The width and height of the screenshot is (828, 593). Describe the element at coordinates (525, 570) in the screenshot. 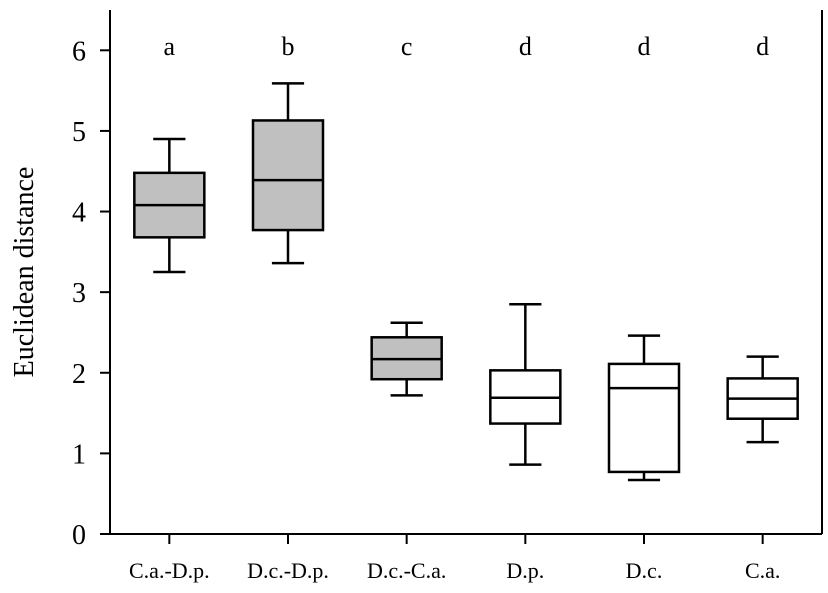

I see `x-tick-label: D.p.` at that location.